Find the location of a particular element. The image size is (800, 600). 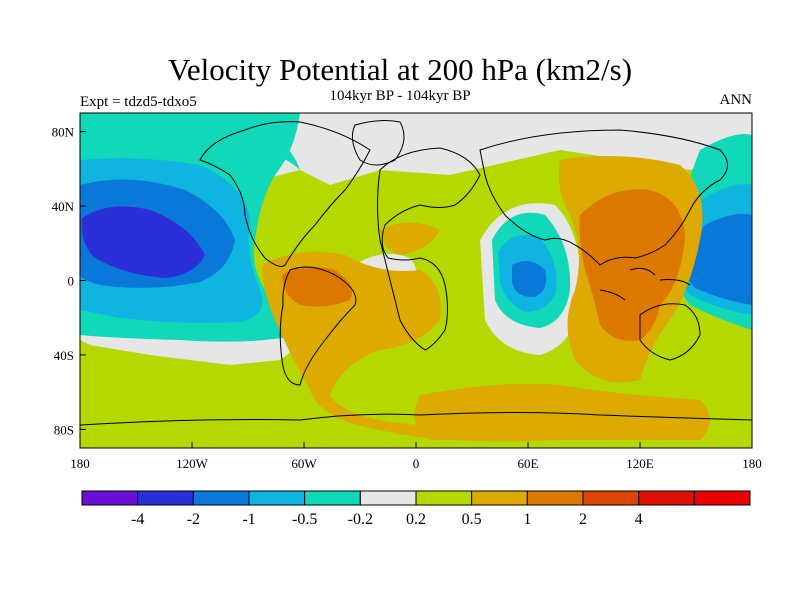

y-tick-label: 80N is located at coordinates (63, 132).